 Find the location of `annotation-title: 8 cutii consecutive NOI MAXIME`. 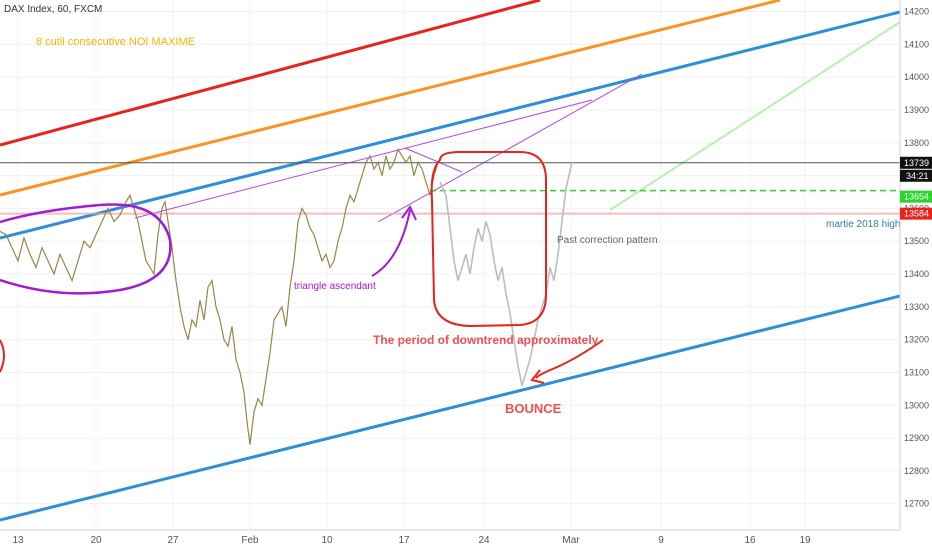

annotation-title: 8 cutii consecutive NOI MAXIME is located at coordinates (115, 42).